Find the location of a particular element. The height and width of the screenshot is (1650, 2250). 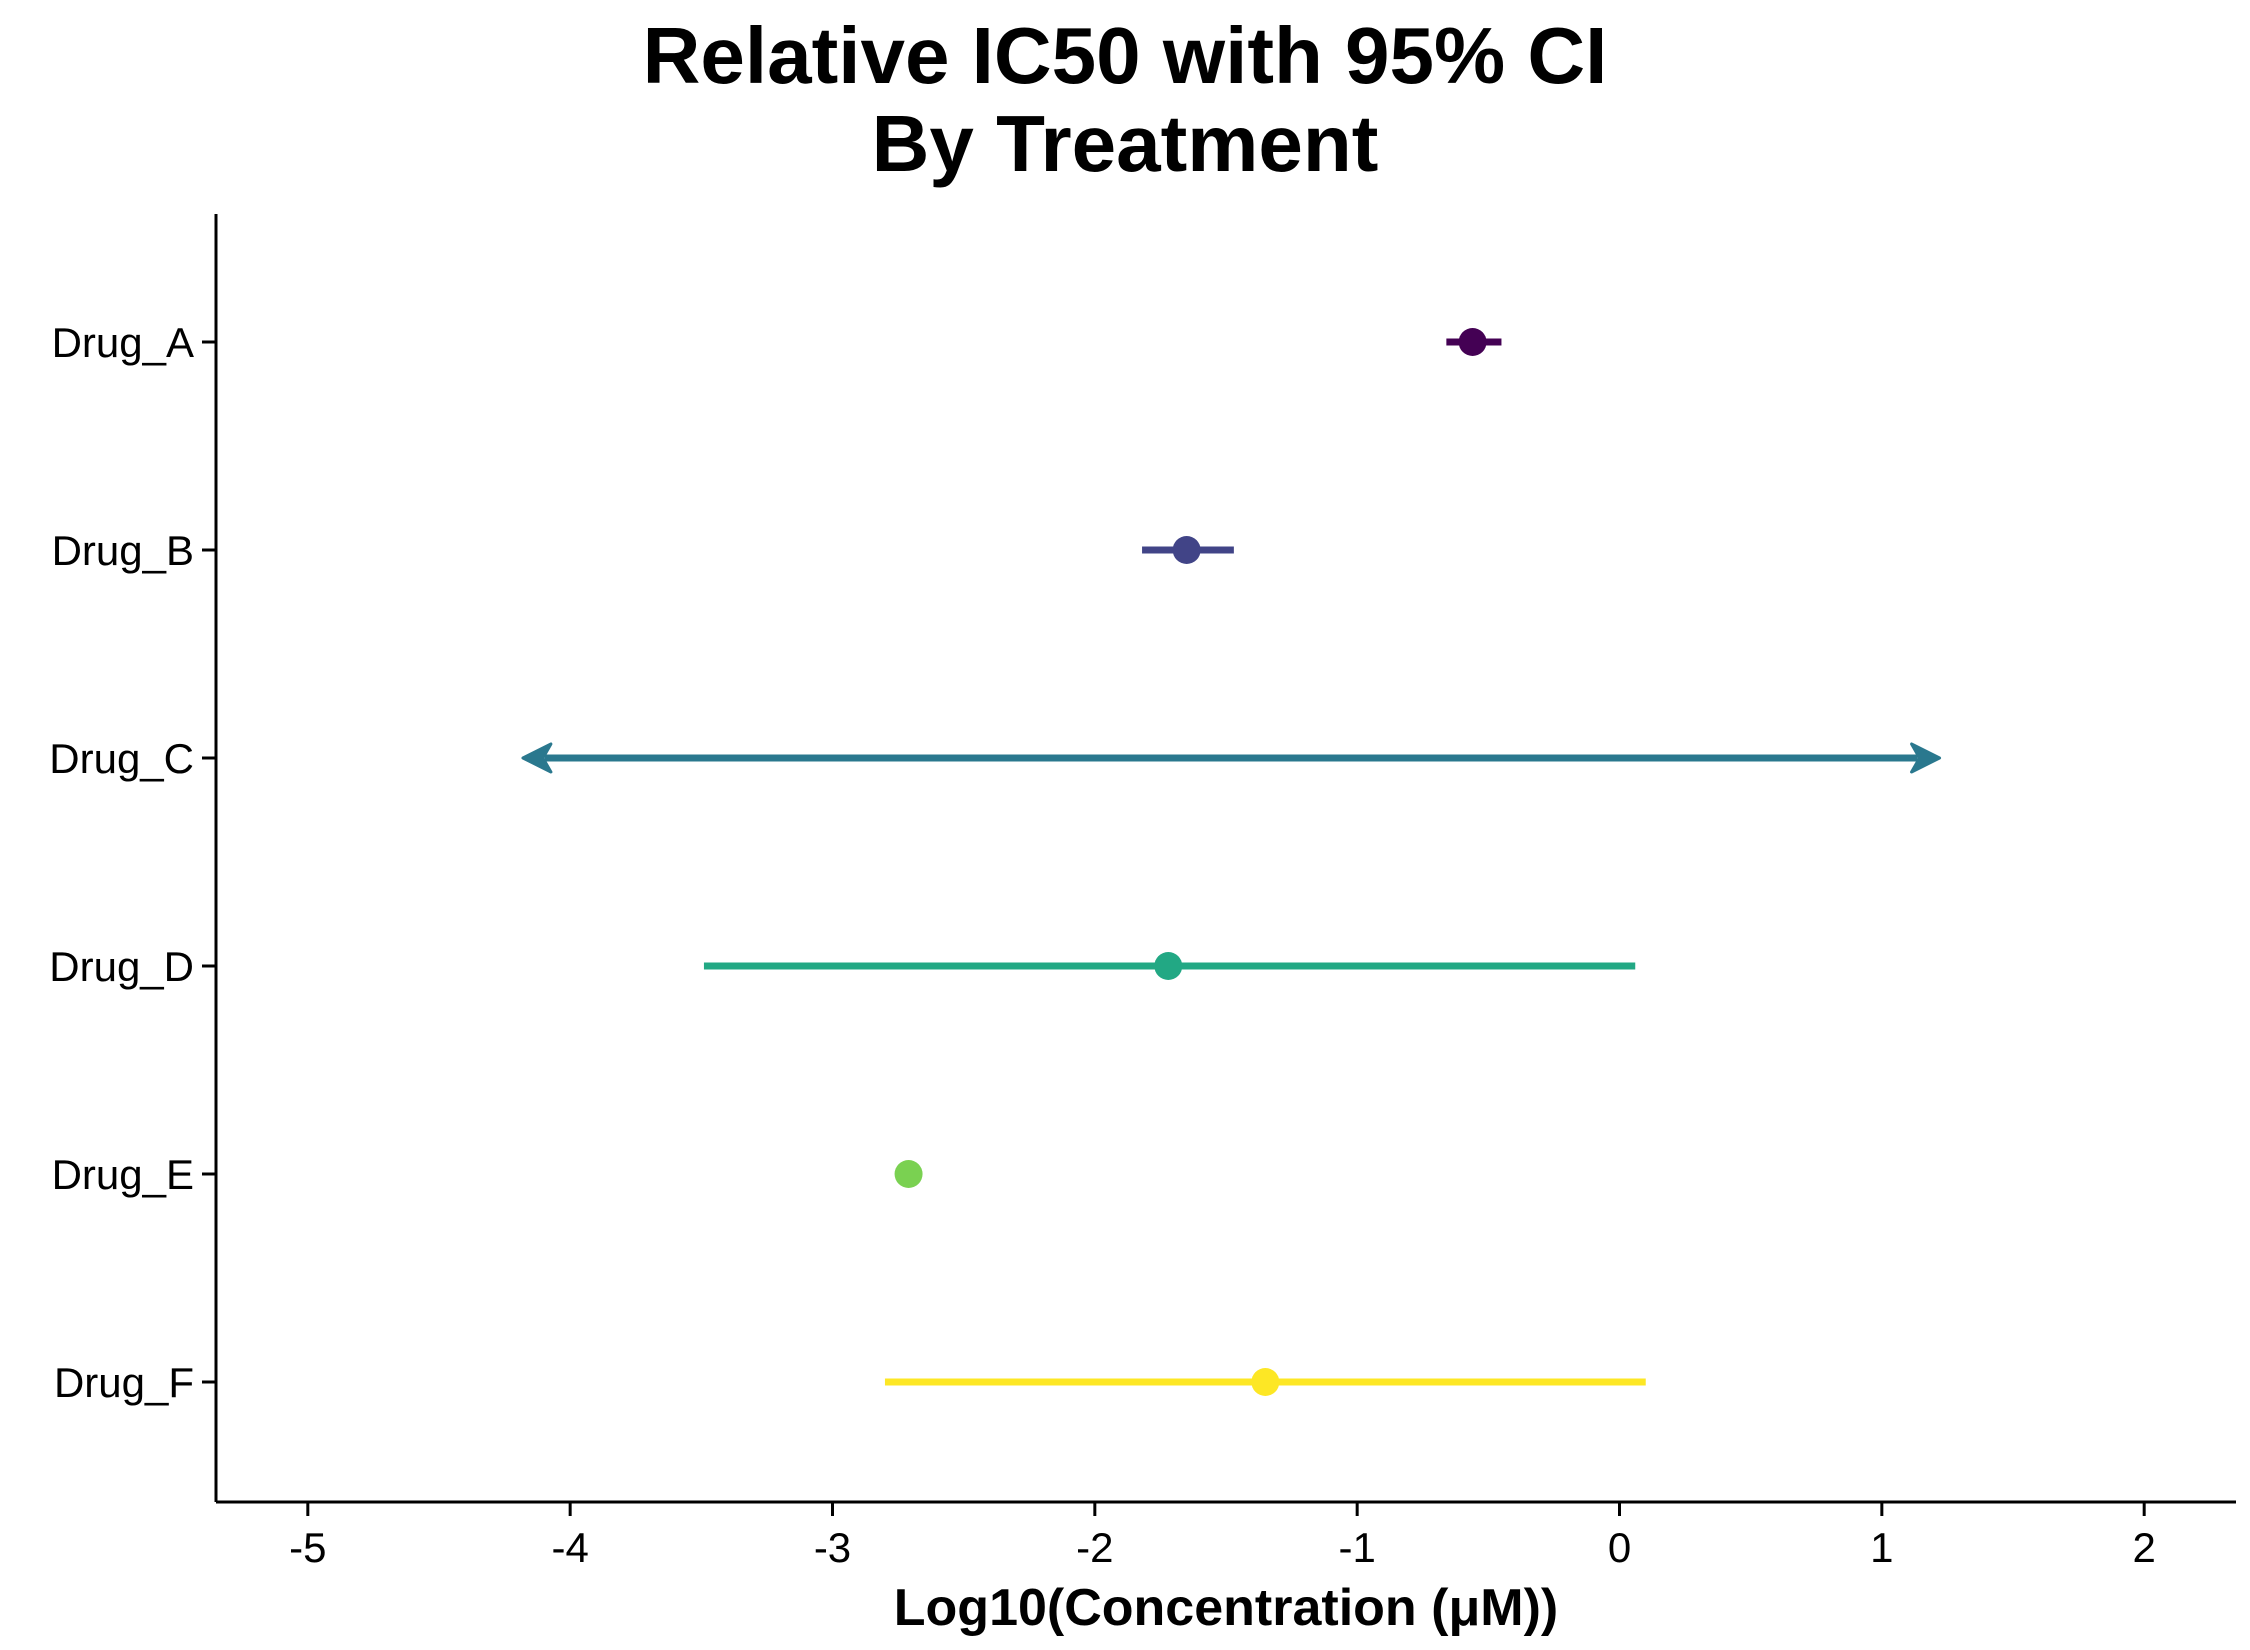

x-tick-label: -1 is located at coordinates (1356, 1547).